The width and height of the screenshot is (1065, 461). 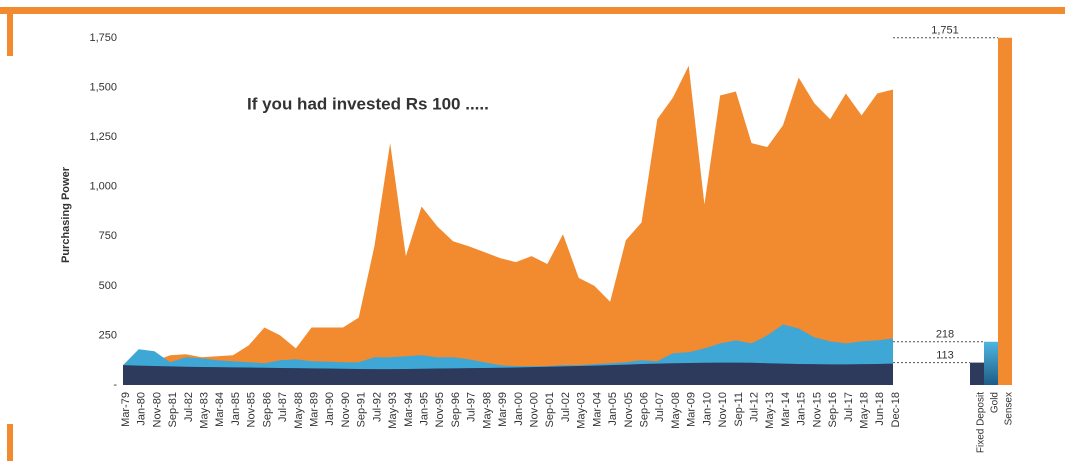 I want to click on x-tick-label: Sep-96, so click(x=456, y=409).